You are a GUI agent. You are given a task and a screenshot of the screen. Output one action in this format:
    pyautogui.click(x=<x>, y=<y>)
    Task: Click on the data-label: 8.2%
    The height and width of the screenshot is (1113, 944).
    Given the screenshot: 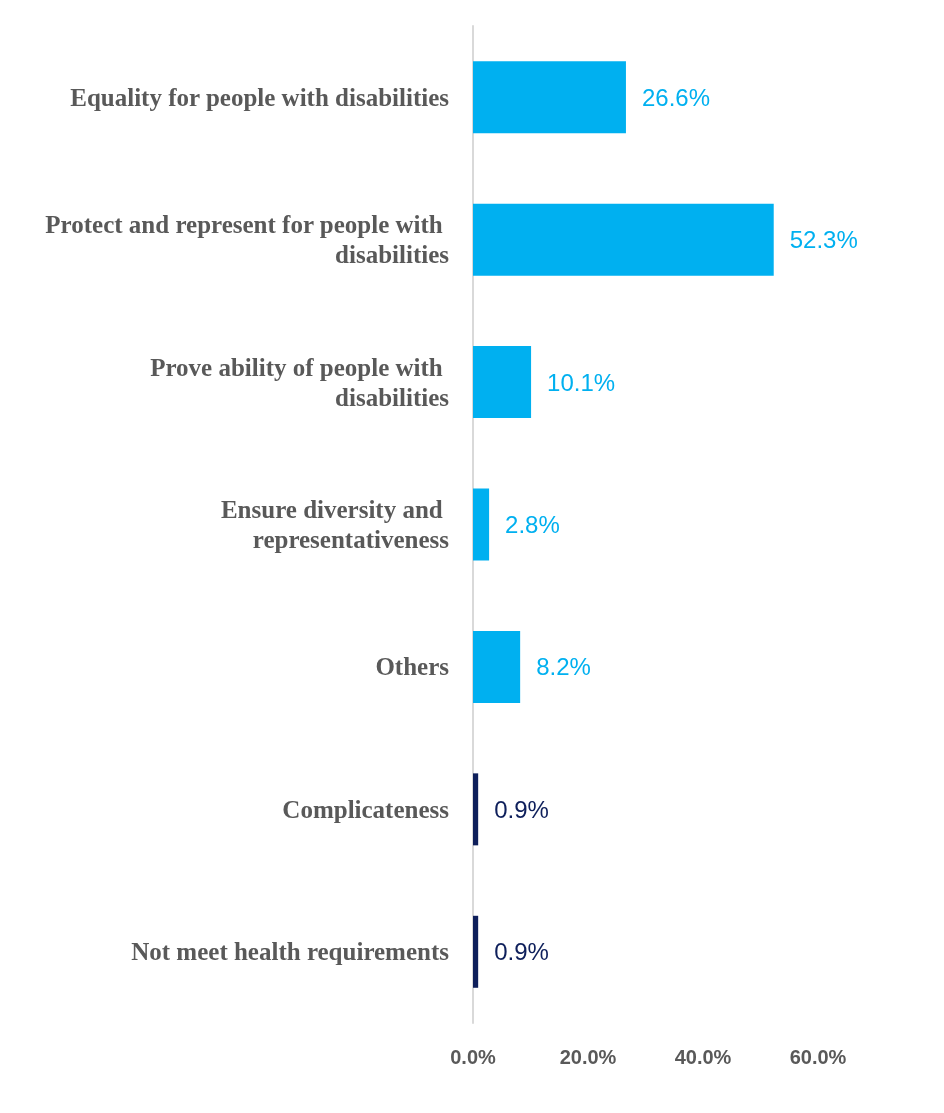 What is the action you would take?
    pyautogui.click(x=563, y=667)
    